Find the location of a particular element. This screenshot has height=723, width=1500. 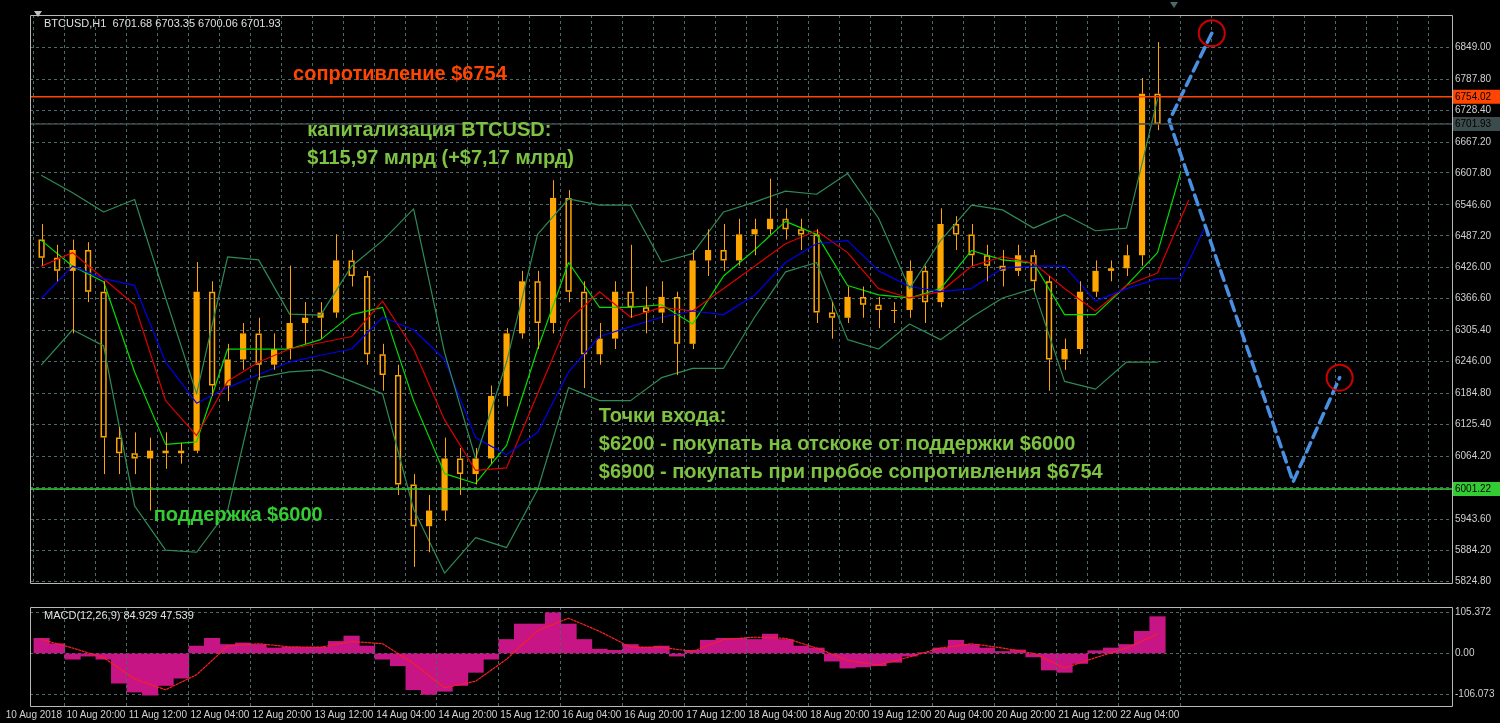

x-tick-label: 21 Aug 12:00 is located at coordinates (1088, 714).